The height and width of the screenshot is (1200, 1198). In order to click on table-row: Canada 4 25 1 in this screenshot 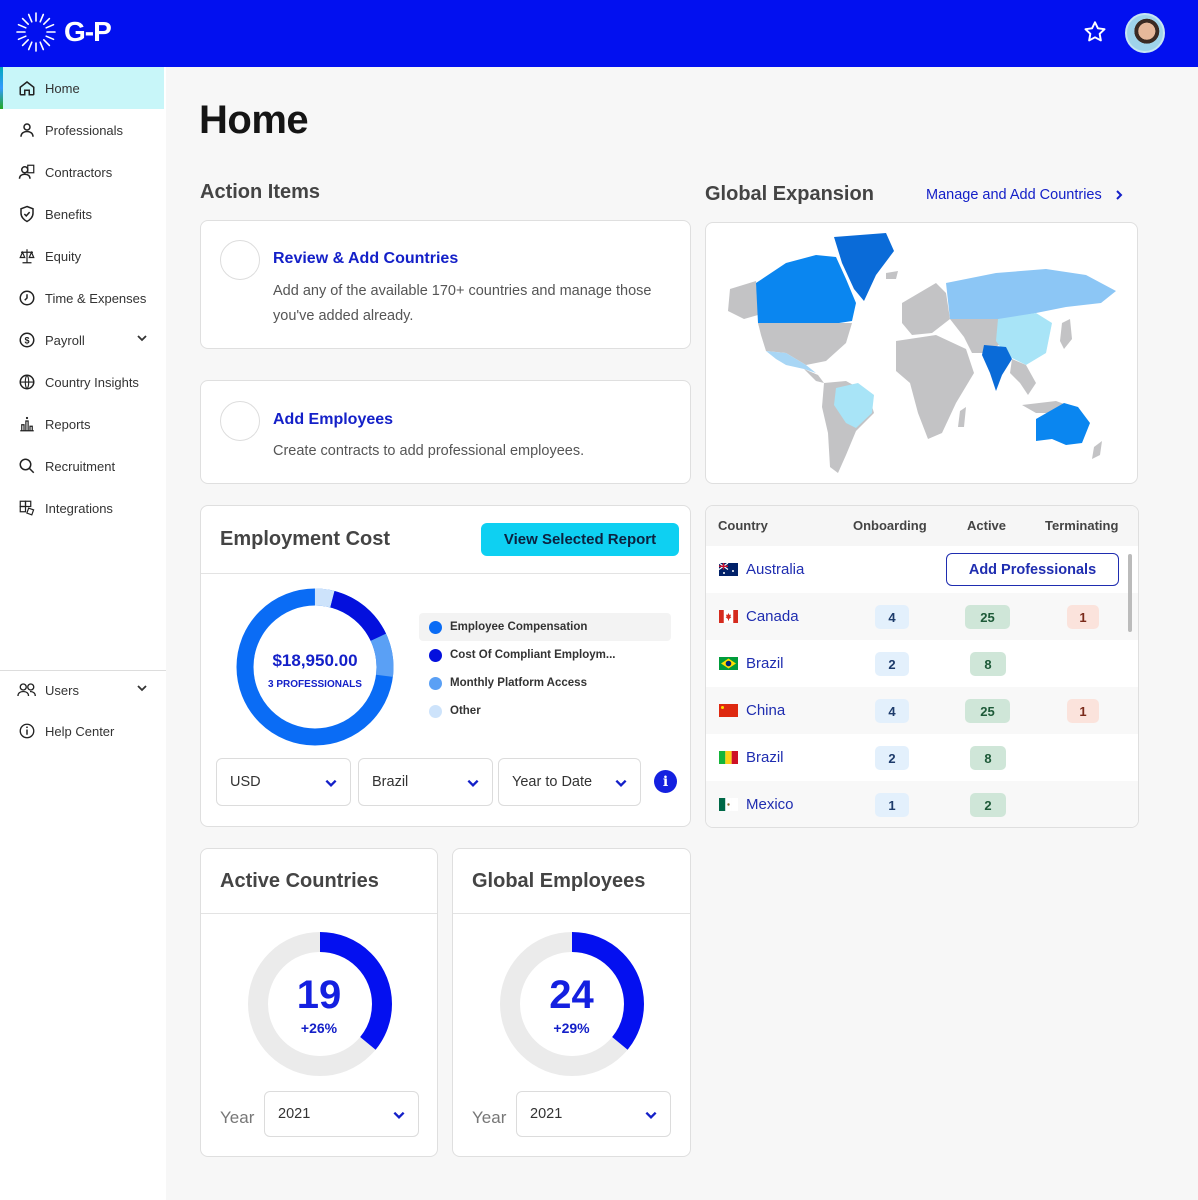, I will do `click(922, 616)`.